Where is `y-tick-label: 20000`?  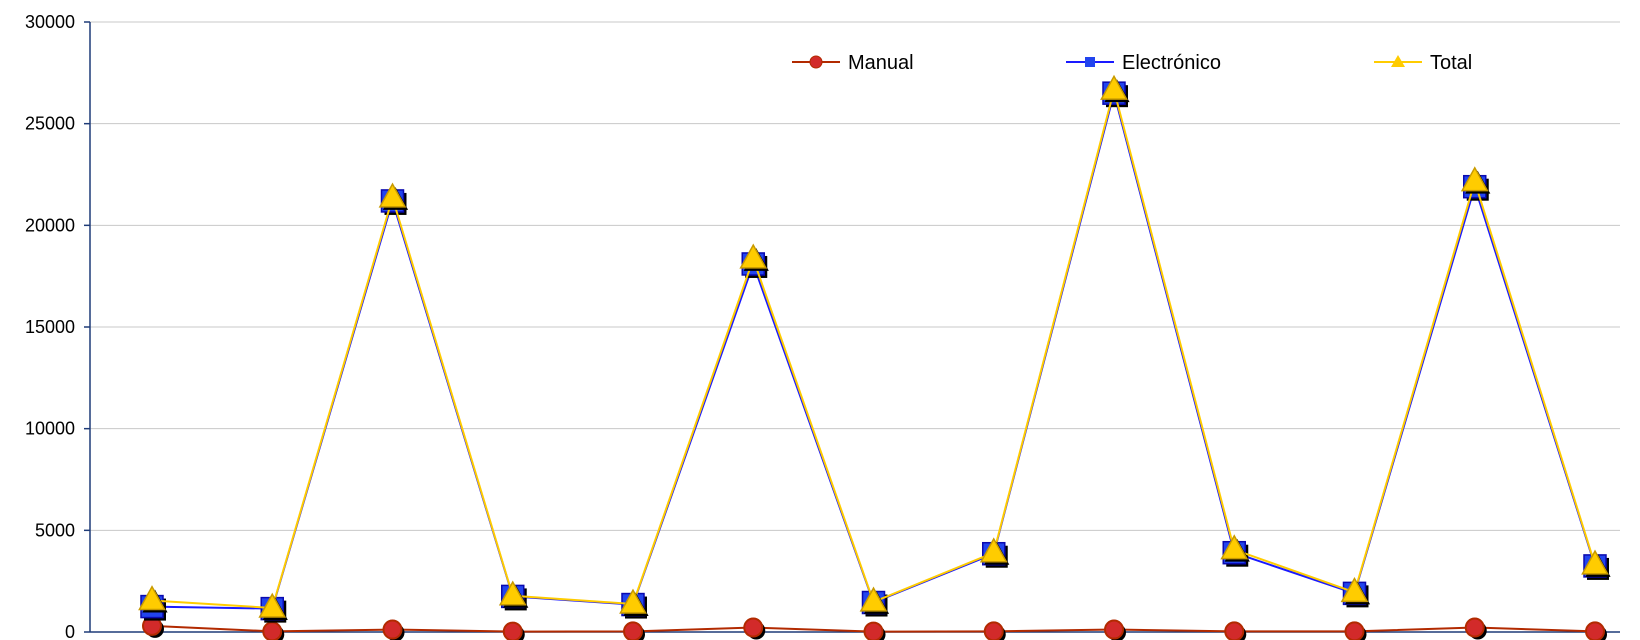
y-tick-label: 20000 is located at coordinates (50, 225).